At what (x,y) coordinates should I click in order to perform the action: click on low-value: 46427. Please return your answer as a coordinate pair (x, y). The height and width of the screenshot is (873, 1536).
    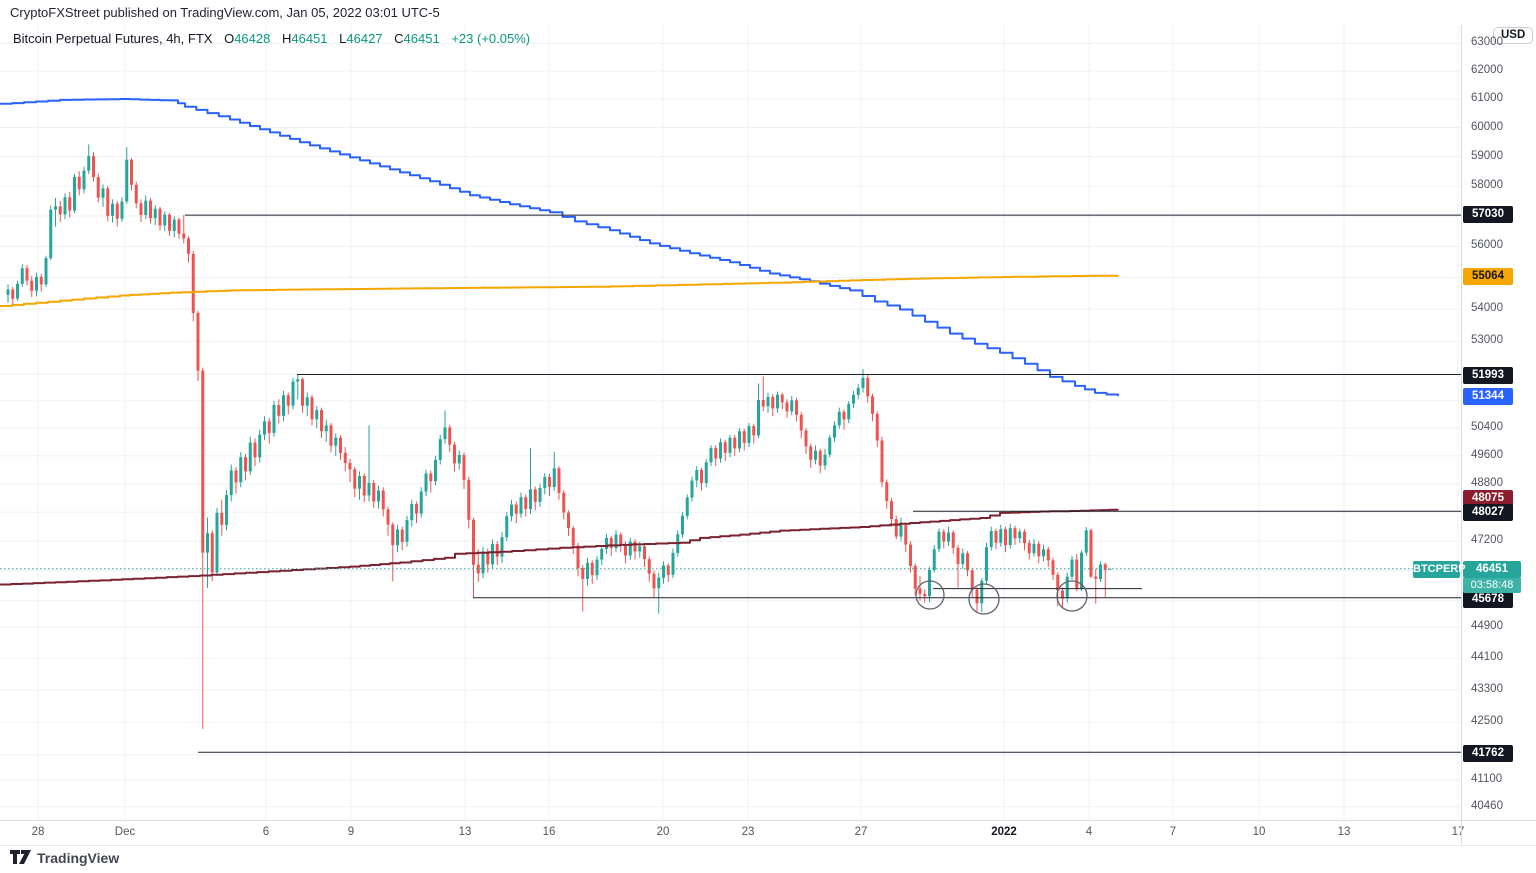
    Looking at the image, I should click on (364, 38).